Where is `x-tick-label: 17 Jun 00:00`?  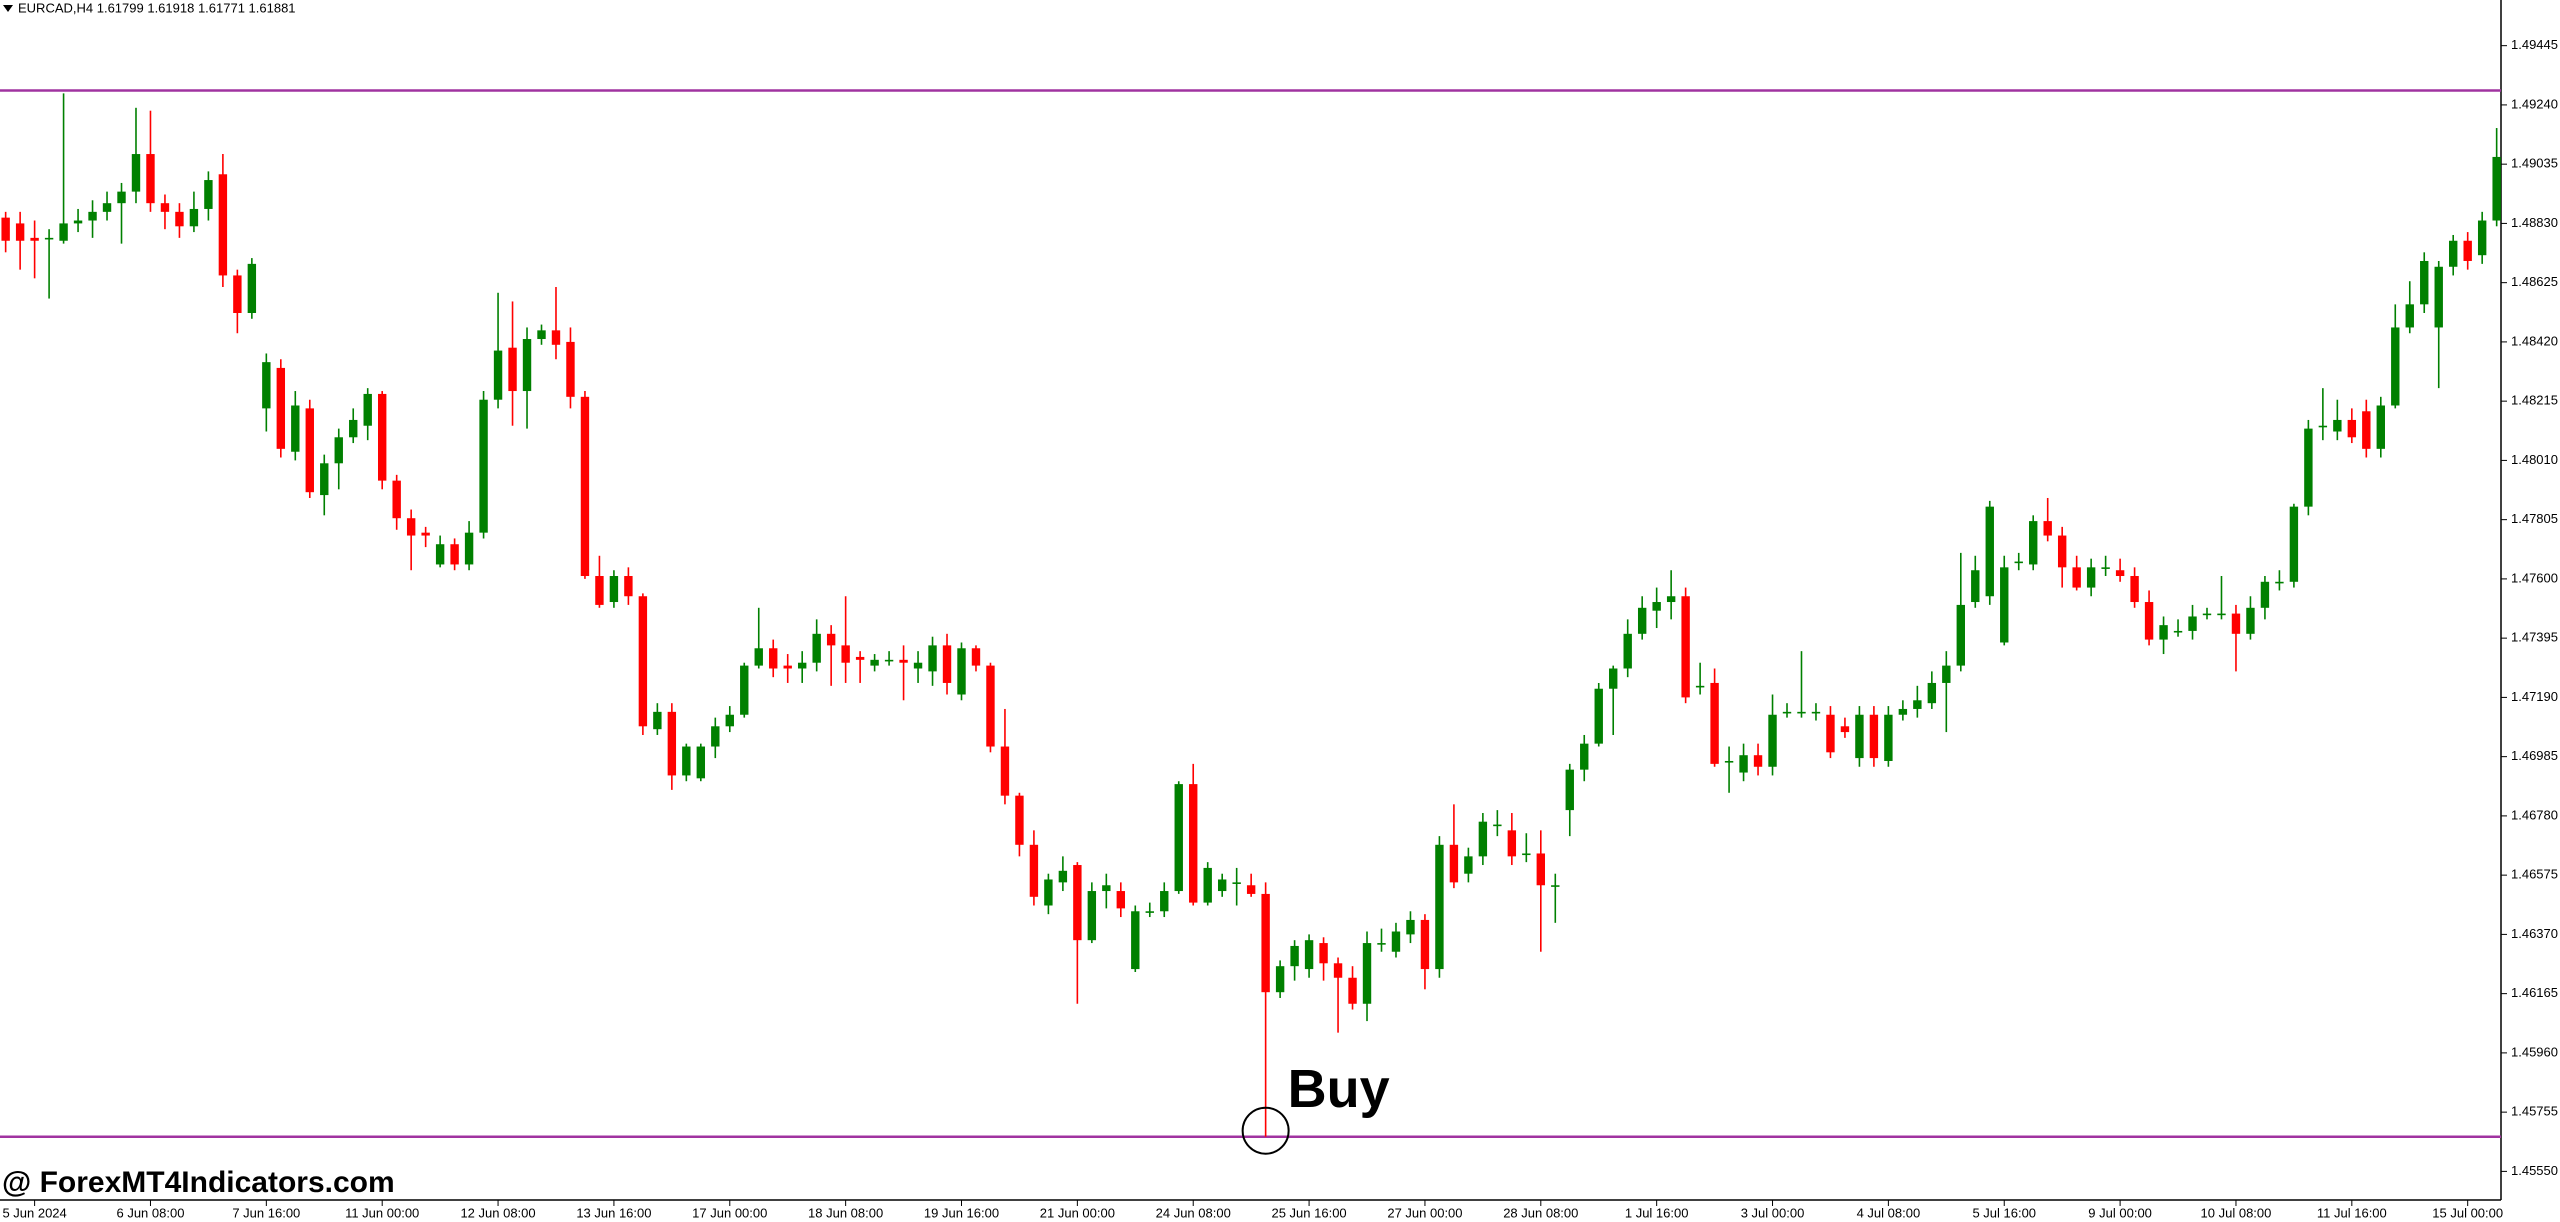
x-tick-label: 17 Jun 00:00 is located at coordinates (729, 1212).